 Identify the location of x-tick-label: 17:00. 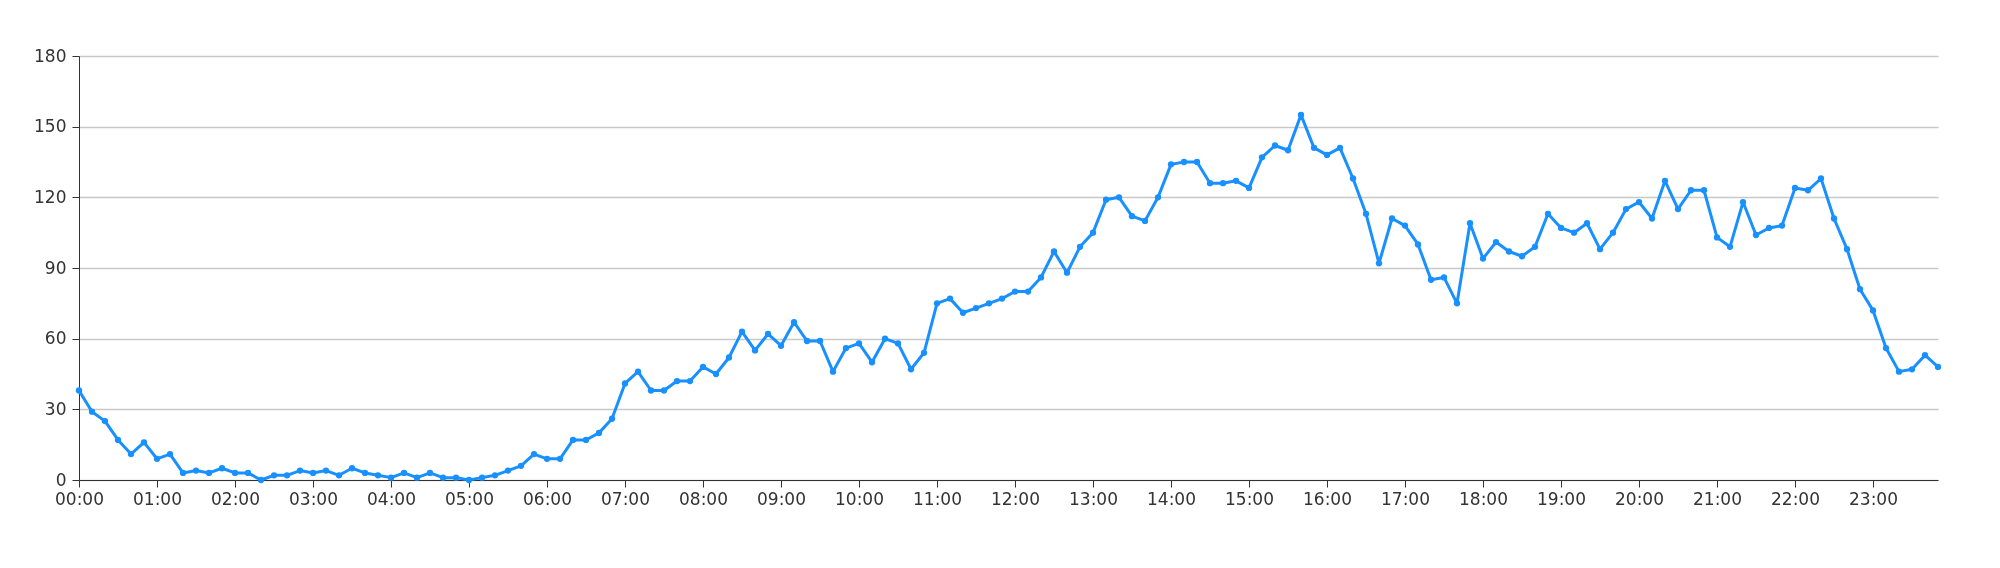
(1405, 498).